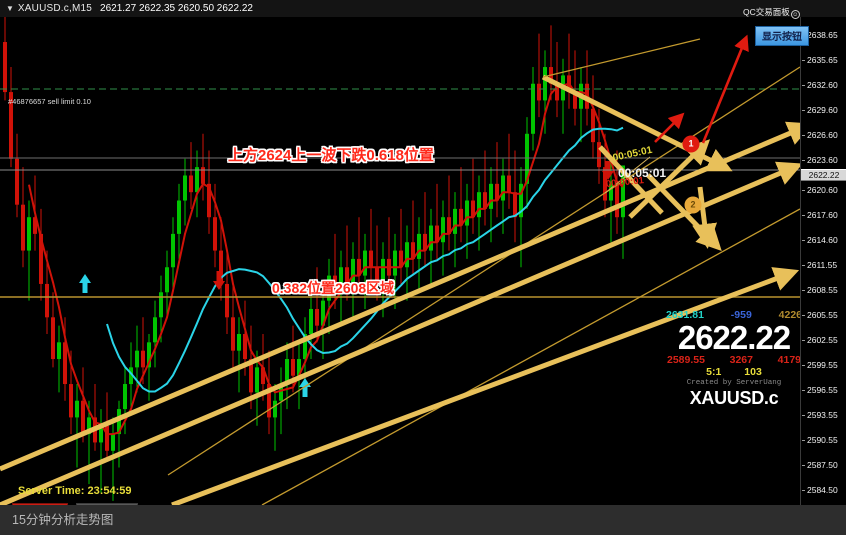 The height and width of the screenshot is (535, 846). Describe the element at coordinates (75, 504) in the screenshot. I see `chart-button-row: ■■■■ S&R` at that location.